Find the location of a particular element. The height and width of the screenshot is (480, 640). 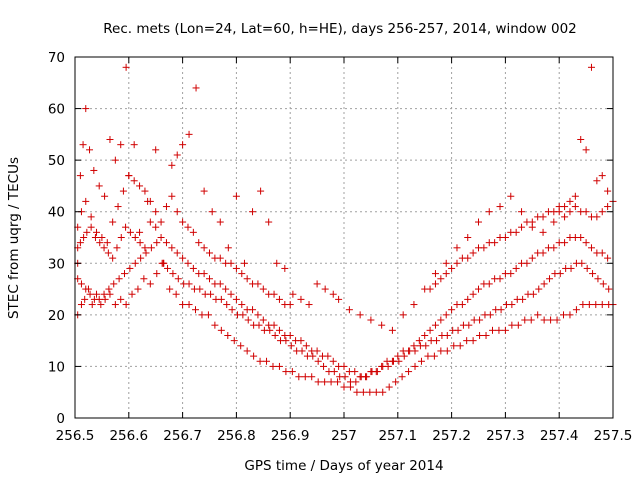

x-tick-label: 256.7 is located at coordinates (182, 436).